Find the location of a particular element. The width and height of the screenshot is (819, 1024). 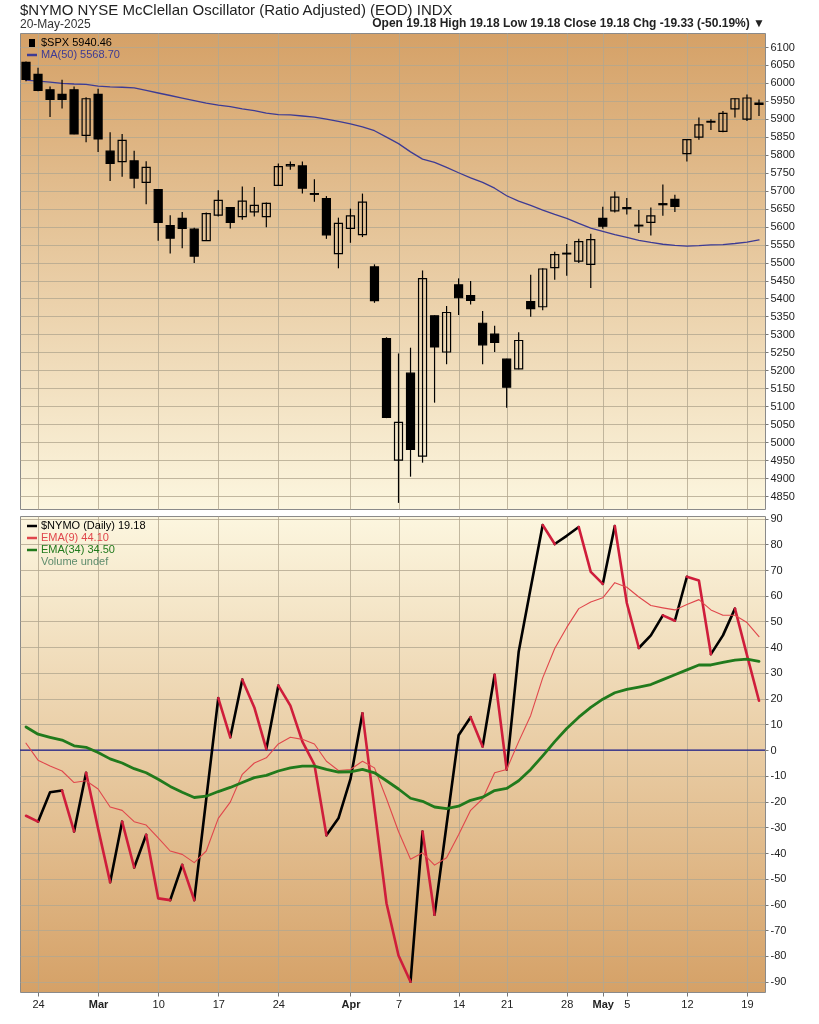

x-tick-label: May is located at coordinates (603, 1003).